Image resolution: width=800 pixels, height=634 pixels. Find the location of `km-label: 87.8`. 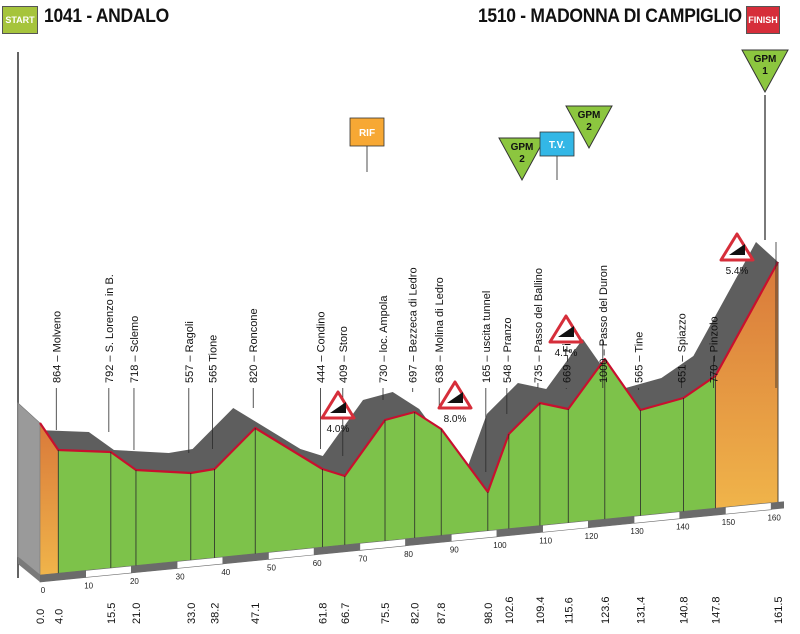

km-label: 87.8 is located at coordinates (442, 613).